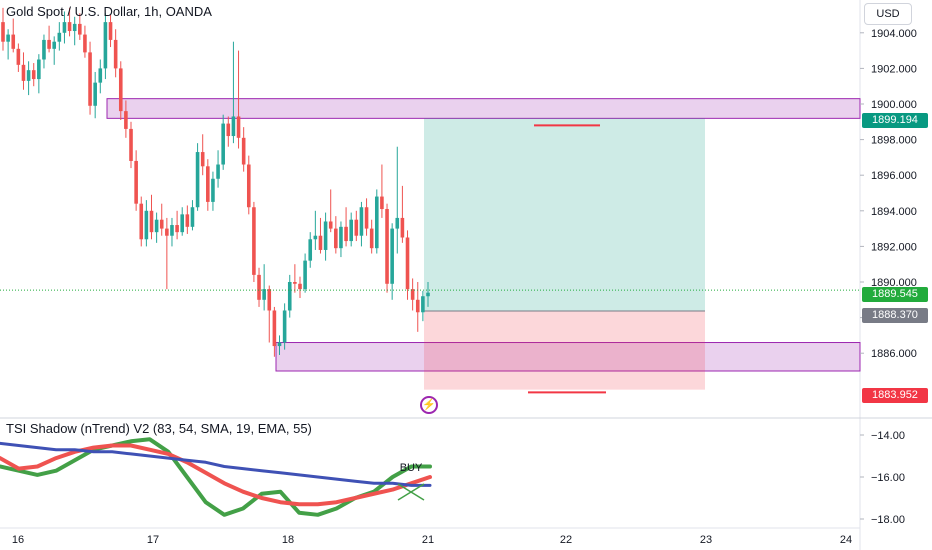  Describe the element at coordinates (895, 315) in the screenshot. I see `entry-price-tag: 1888.370` at that location.